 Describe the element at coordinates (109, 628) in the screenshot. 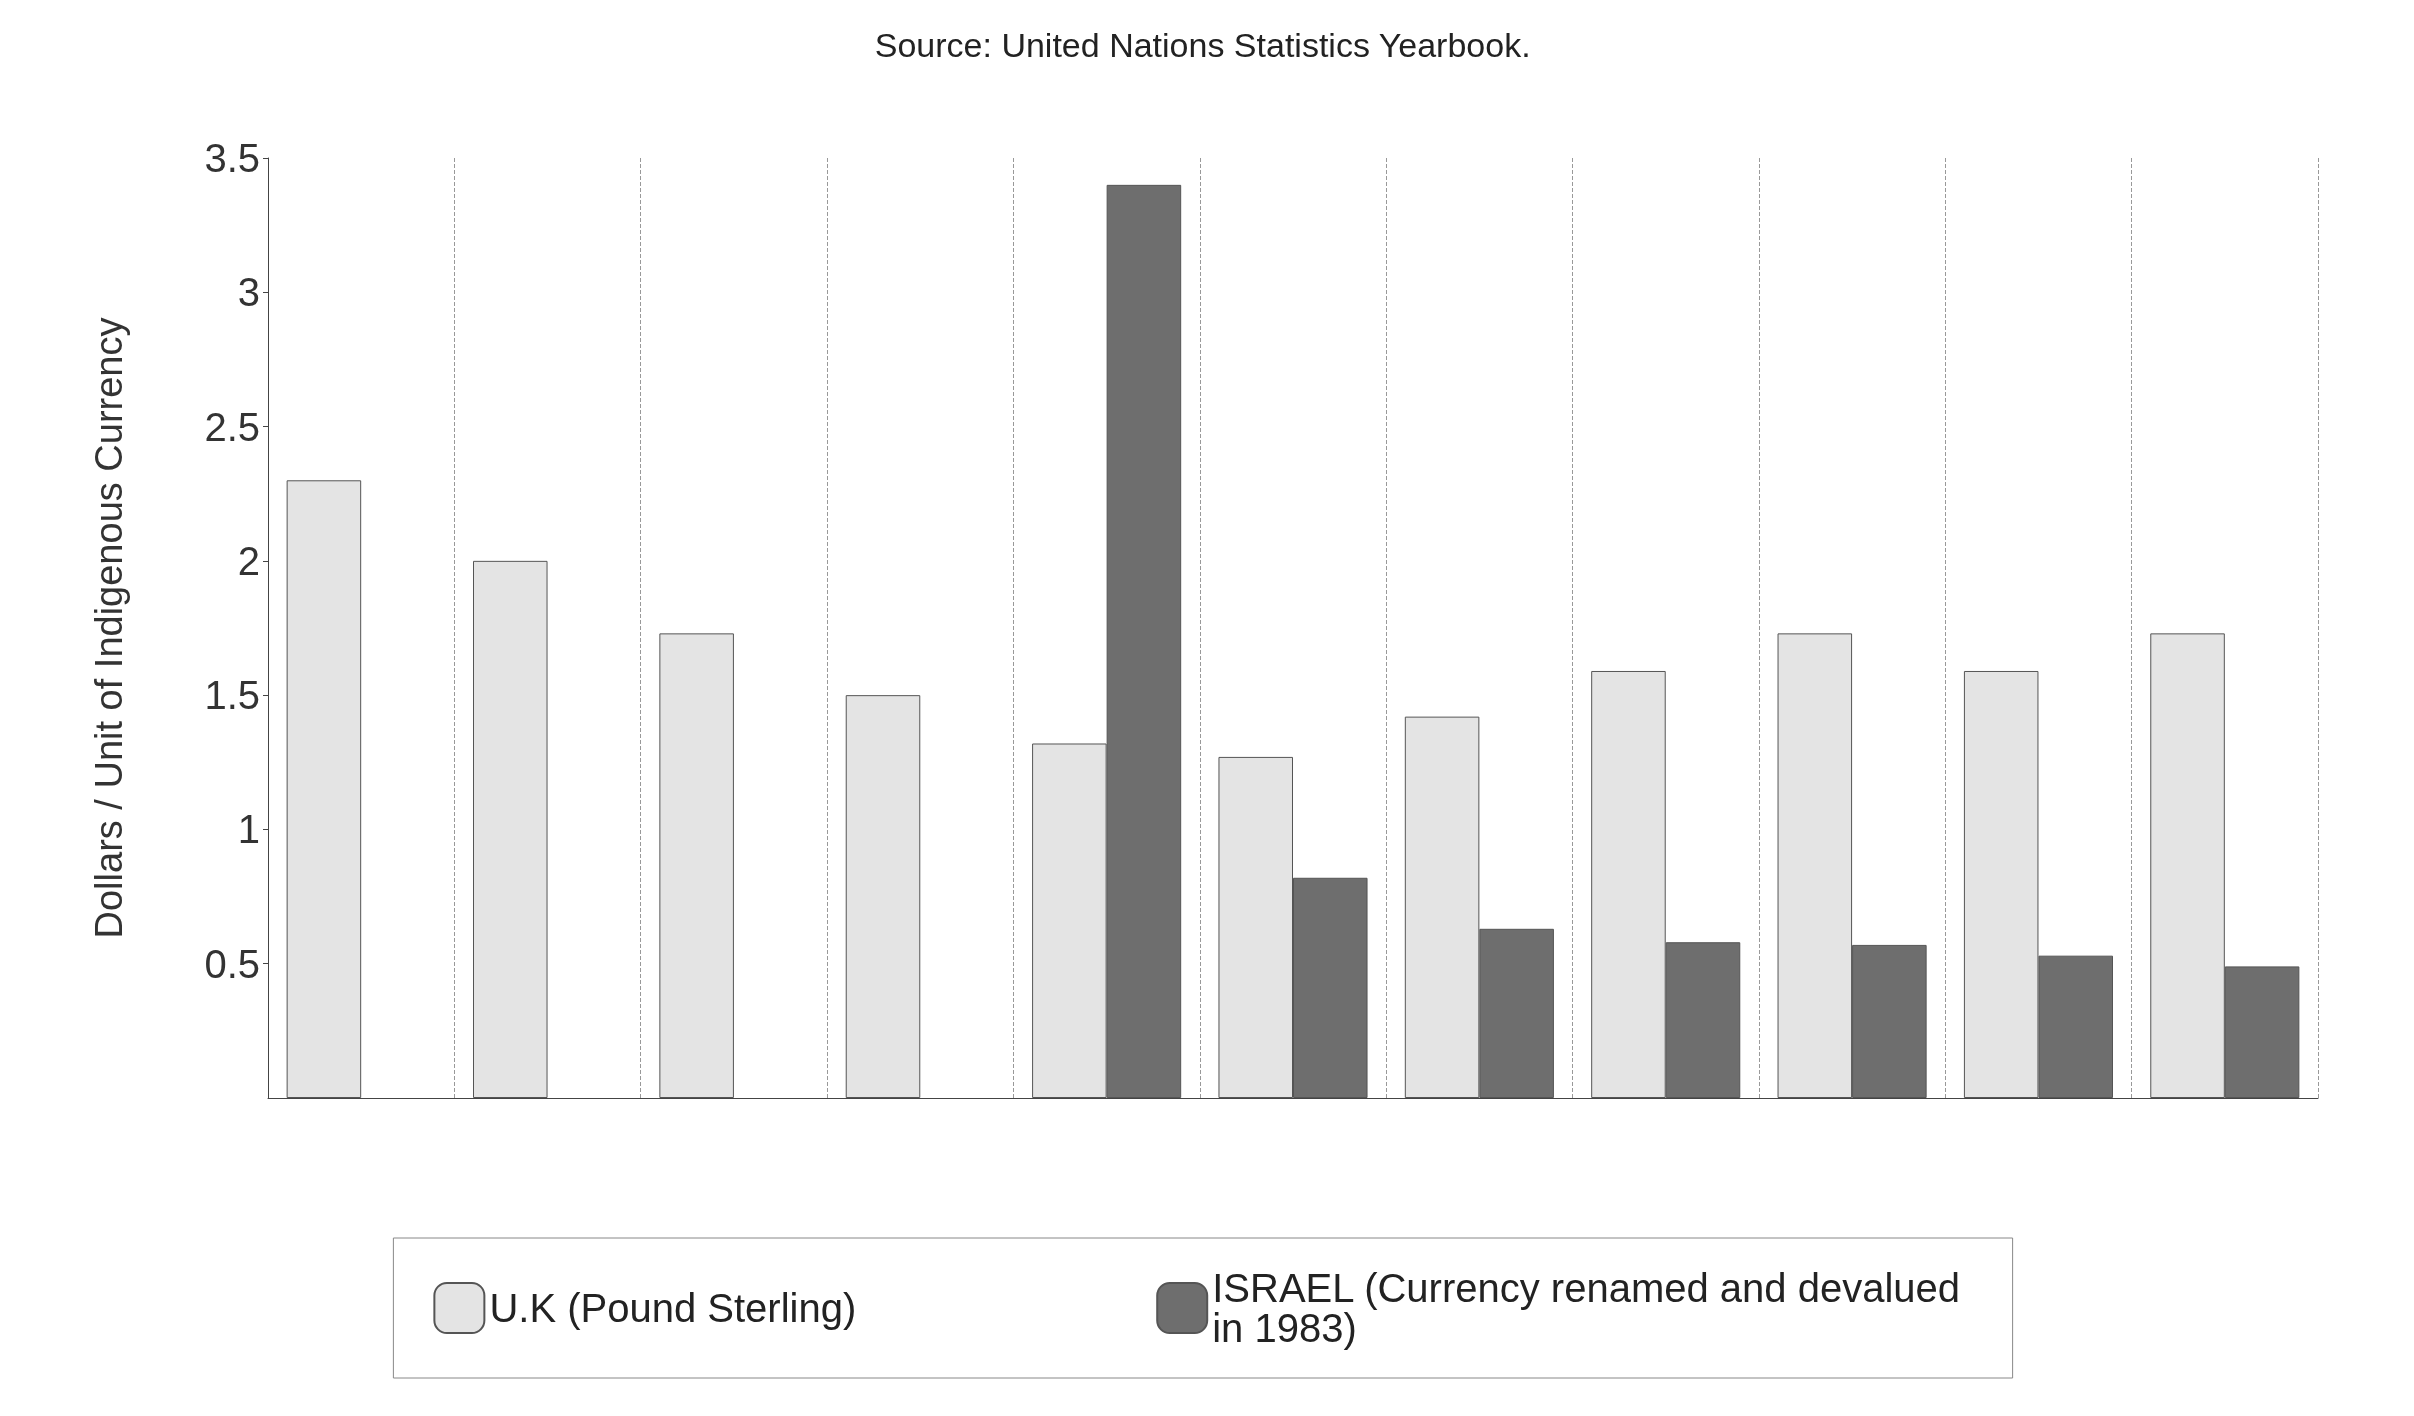

I see `y-axis-title: Dollars / Unit of Indigenous Currency` at that location.